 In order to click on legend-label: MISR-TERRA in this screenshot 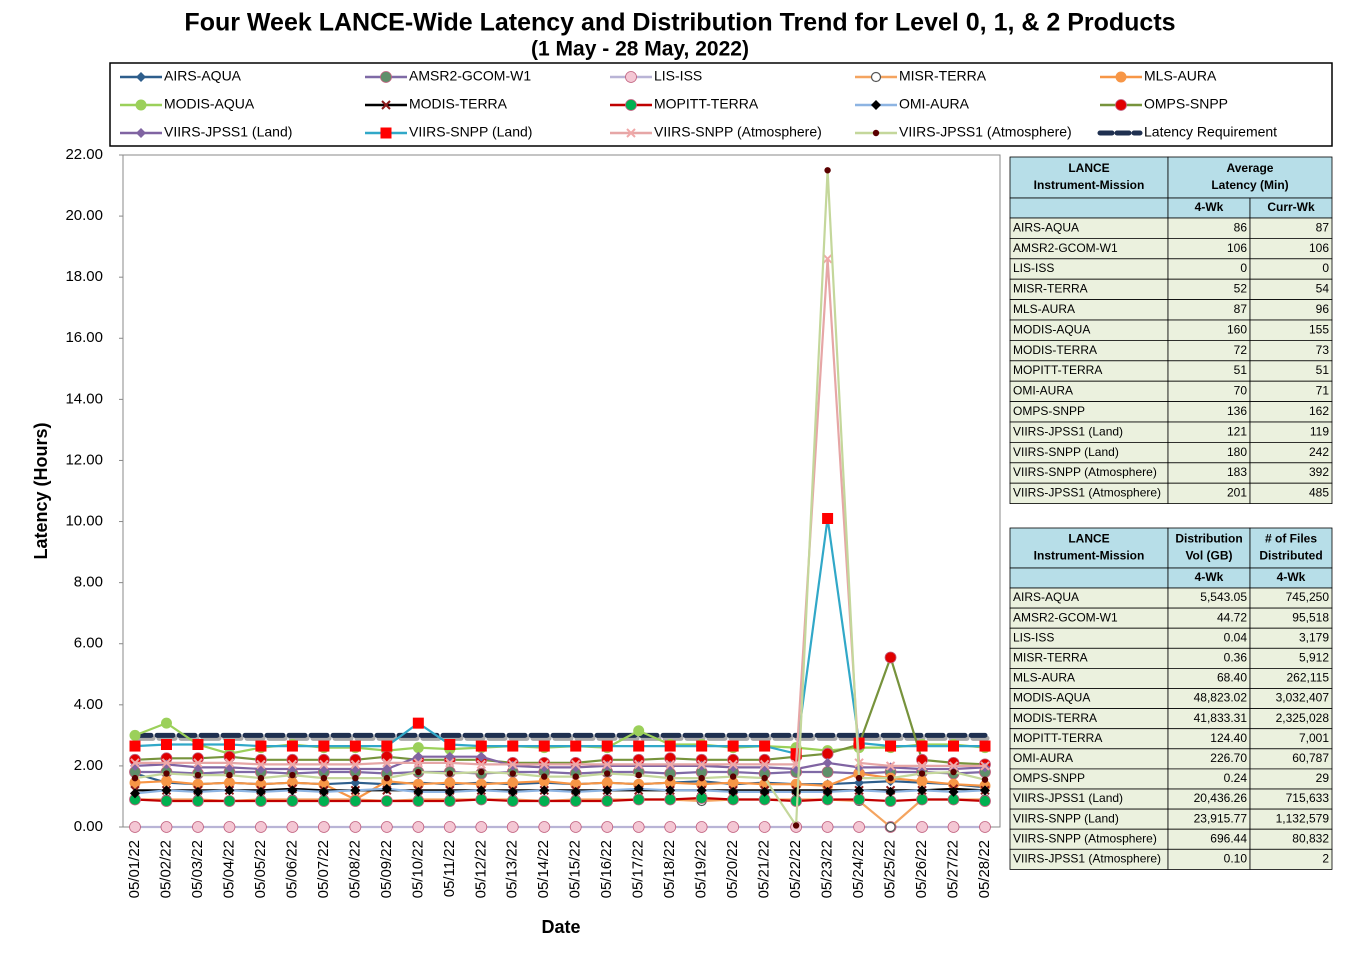, I will do `click(943, 76)`.